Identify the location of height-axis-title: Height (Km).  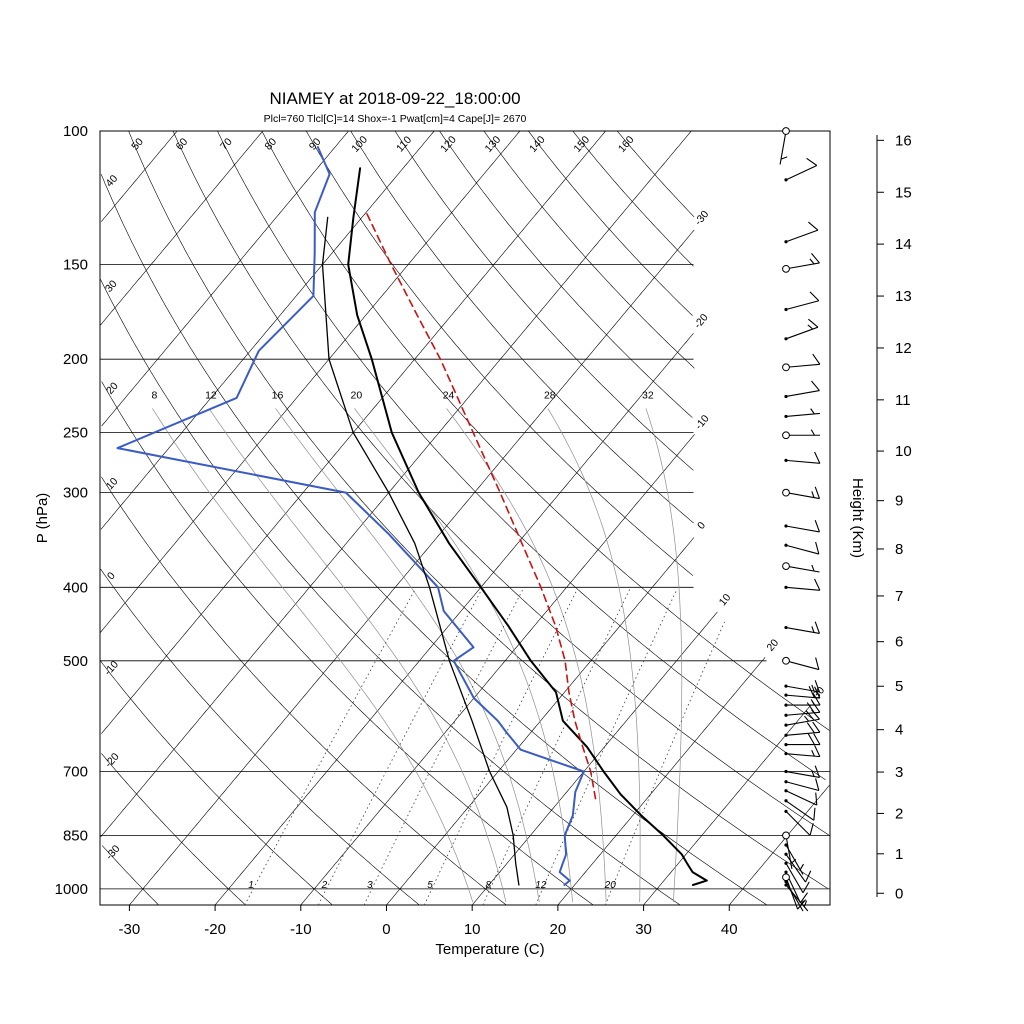
(857, 518).